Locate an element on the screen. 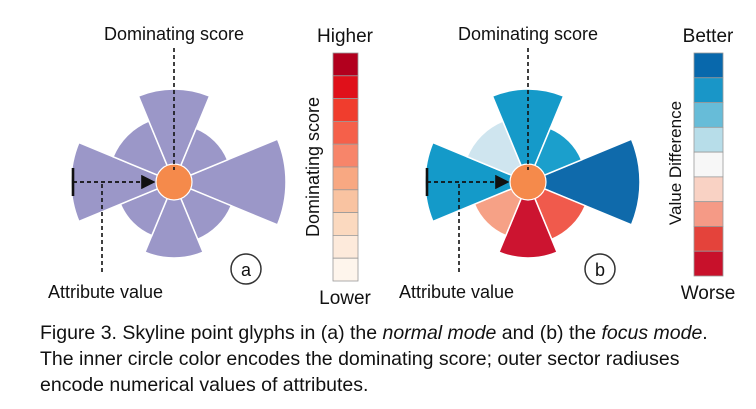 This screenshot has height=409, width=756. attribute-label-b: Attribute value is located at coordinates (456, 292).